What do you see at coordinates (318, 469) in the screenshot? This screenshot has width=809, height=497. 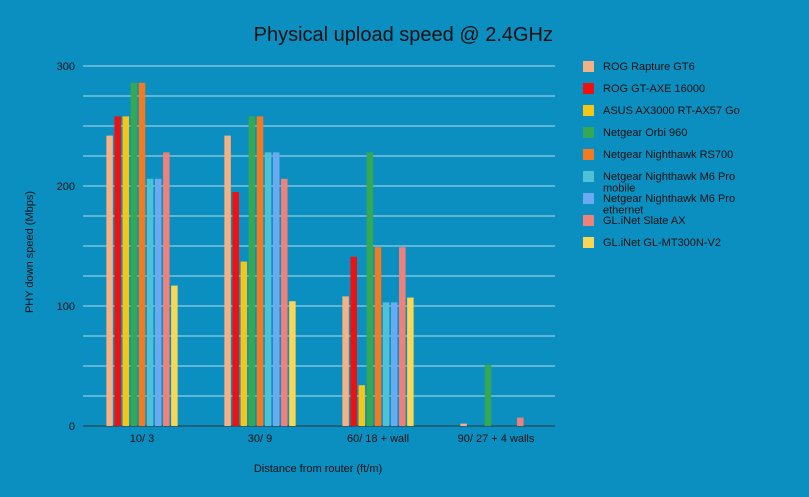 I see `x-axis-label: Distance from router (ft/m)` at bounding box center [318, 469].